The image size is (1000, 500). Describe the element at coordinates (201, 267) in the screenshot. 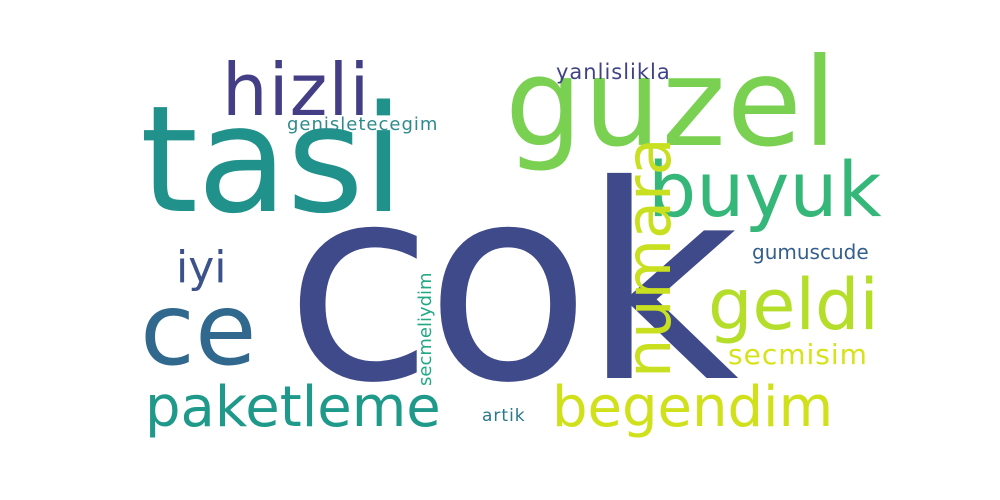

I see `word-iyi: iyi` at that location.